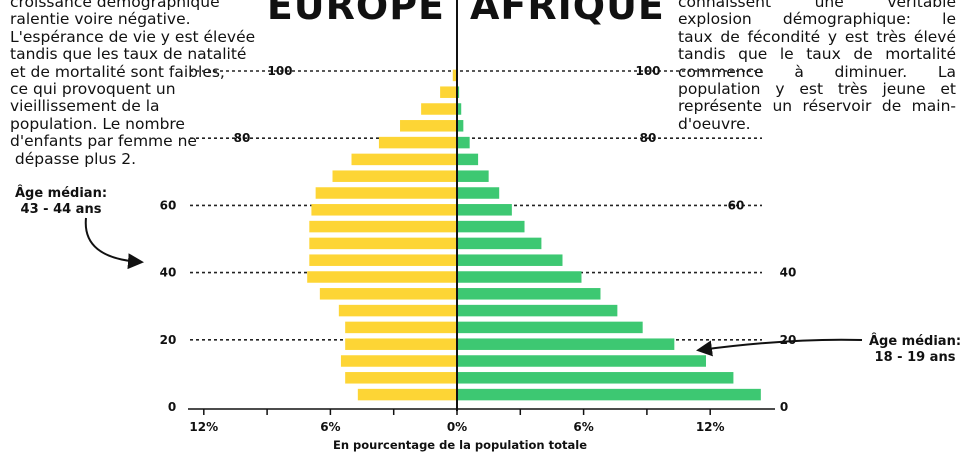 This screenshot has height=452, width=980. What do you see at coordinates (114, 243) in the screenshot?
I see `europe-median-arrow` at bounding box center [114, 243].